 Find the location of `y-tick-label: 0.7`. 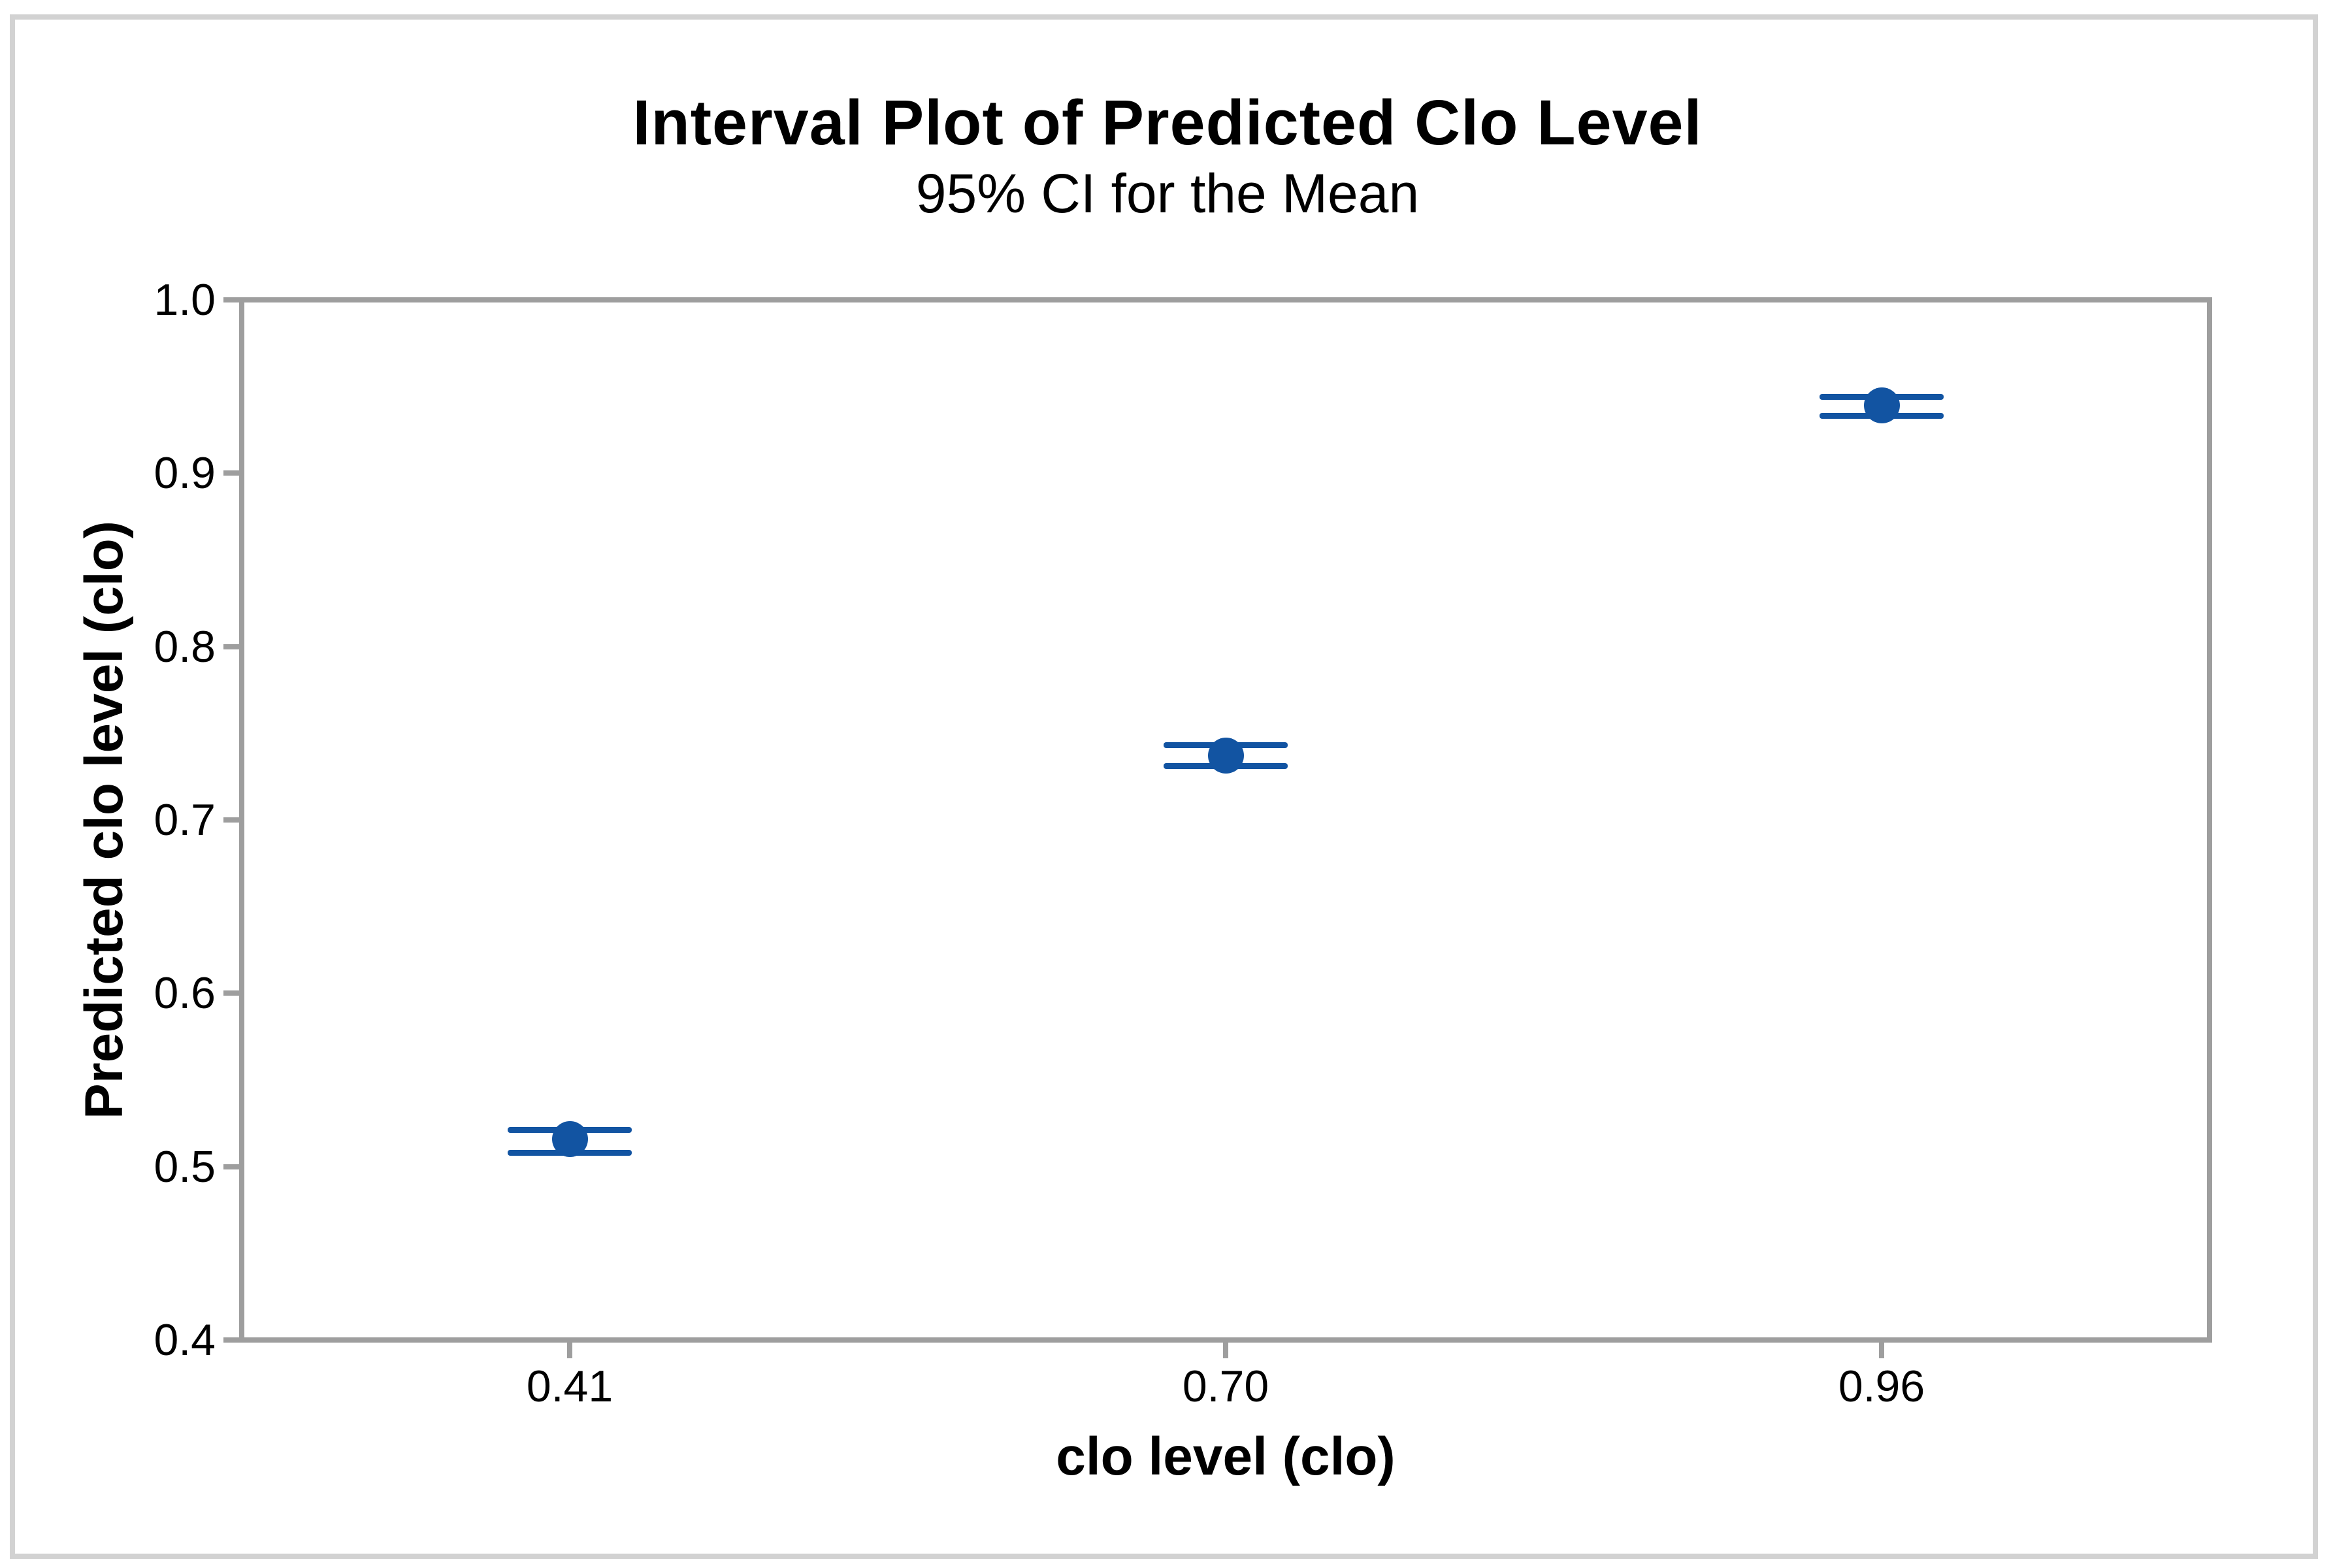

y-tick-label: 0.7 is located at coordinates (185, 820).